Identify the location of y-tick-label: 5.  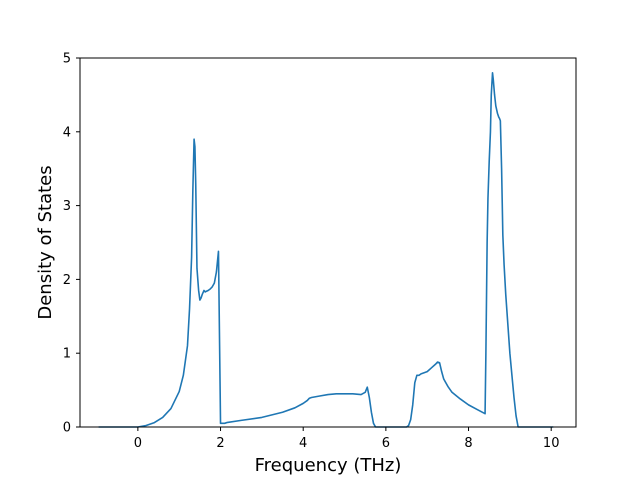
(67, 59).